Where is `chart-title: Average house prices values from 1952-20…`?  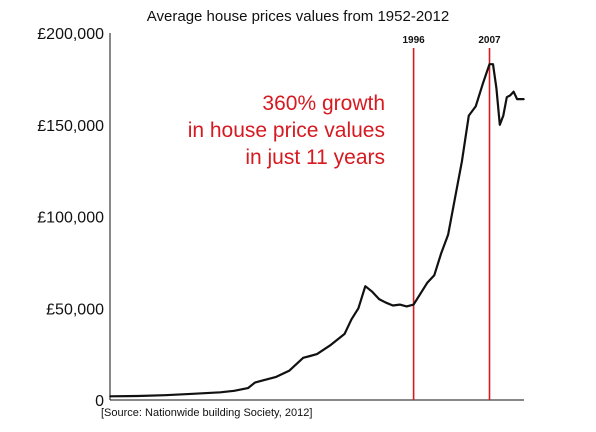 chart-title: Average house prices values from 1952-20… is located at coordinates (298, 16).